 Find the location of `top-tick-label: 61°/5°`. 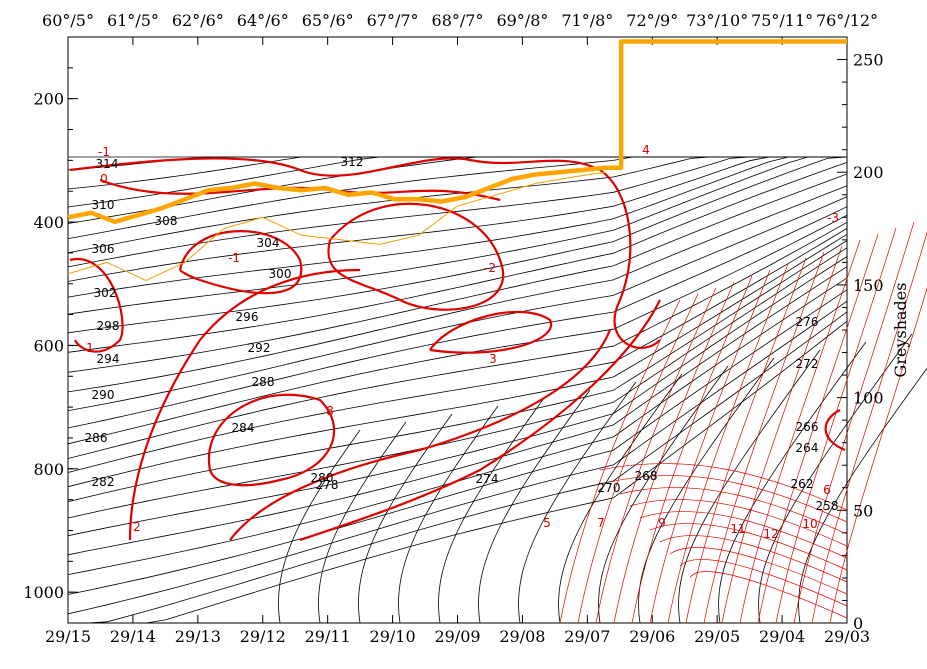

top-tick-label: 61°/5° is located at coordinates (133, 20).